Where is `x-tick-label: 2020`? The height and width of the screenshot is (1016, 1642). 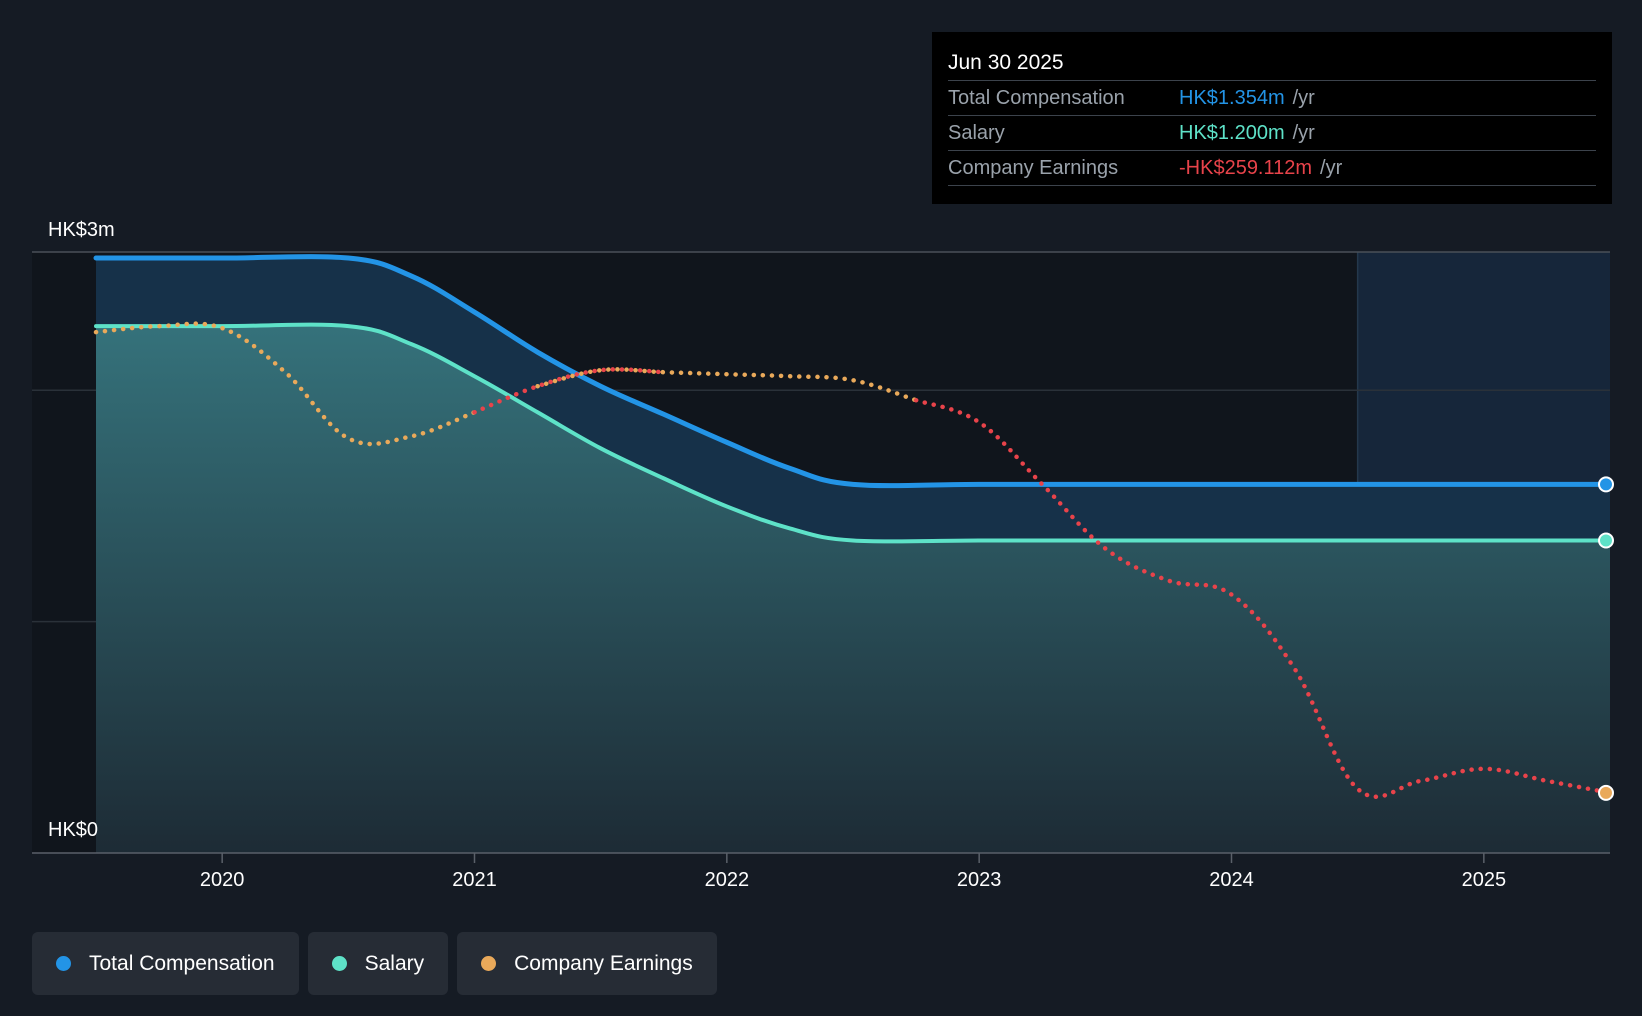
x-tick-label: 2020 is located at coordinates (222, 880).